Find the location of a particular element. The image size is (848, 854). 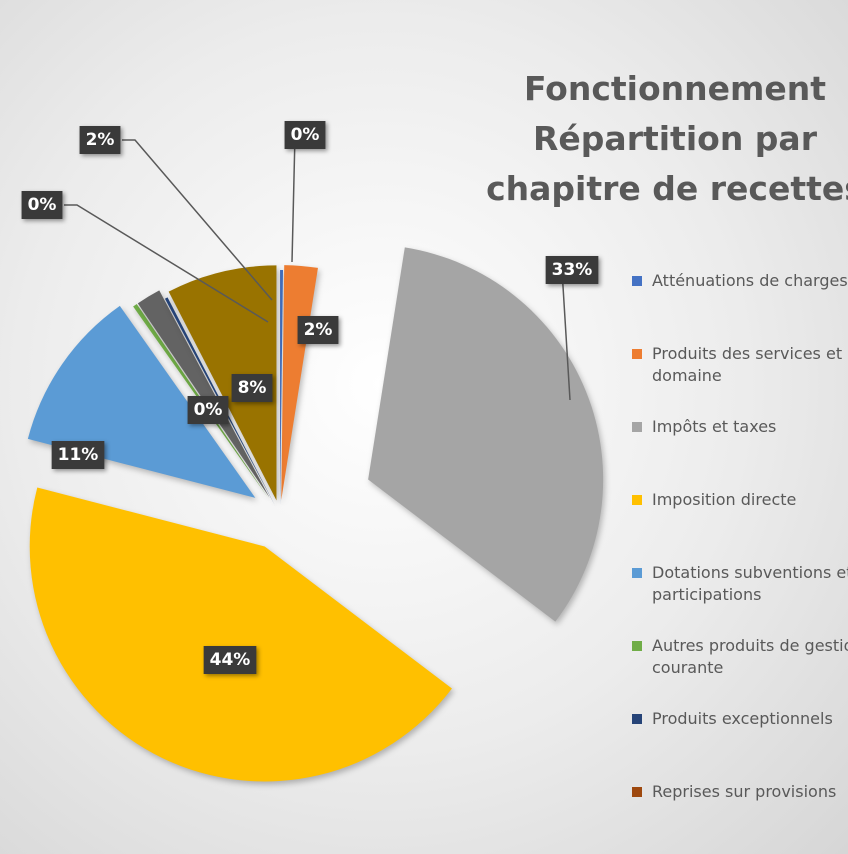

data-label-text: 11% is located at coordinates (78, 455).